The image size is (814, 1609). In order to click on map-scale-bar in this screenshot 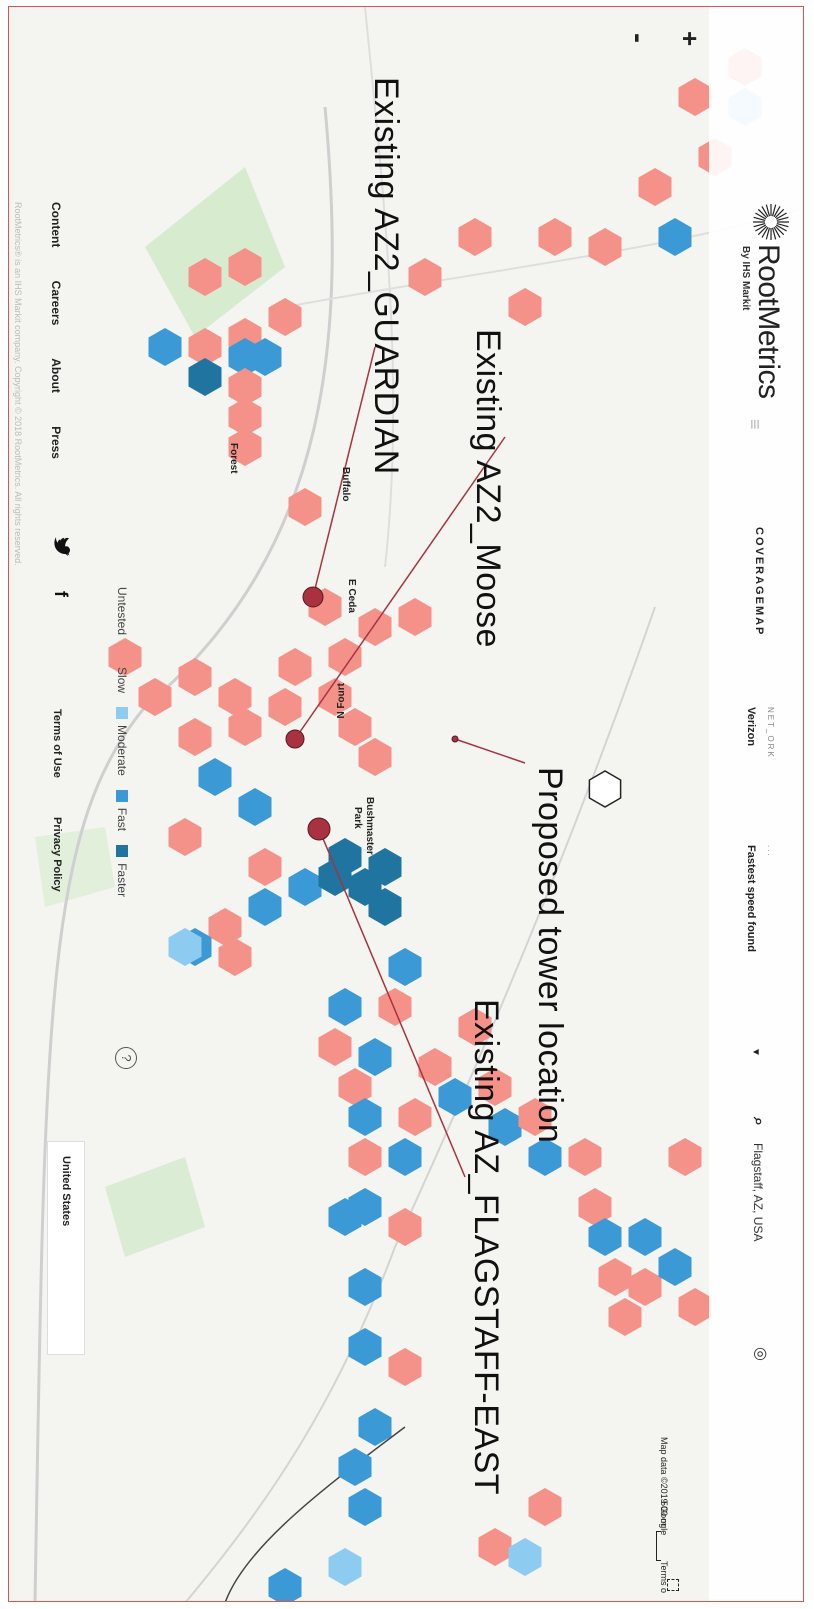, I will do `click(658, 1546)`.